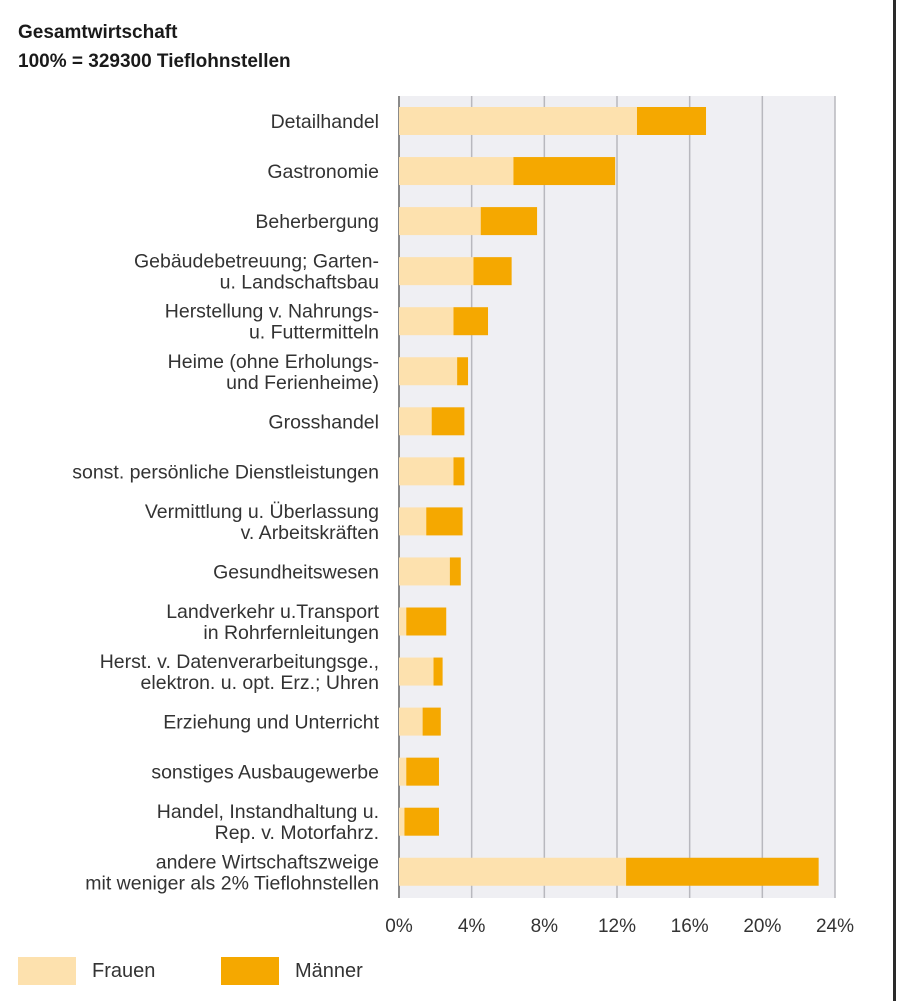  Describe the element at coordinates (232, 883) in the screenshot. I see `category-label: mit weniger als 2% Tieflohnstellen` at that location.